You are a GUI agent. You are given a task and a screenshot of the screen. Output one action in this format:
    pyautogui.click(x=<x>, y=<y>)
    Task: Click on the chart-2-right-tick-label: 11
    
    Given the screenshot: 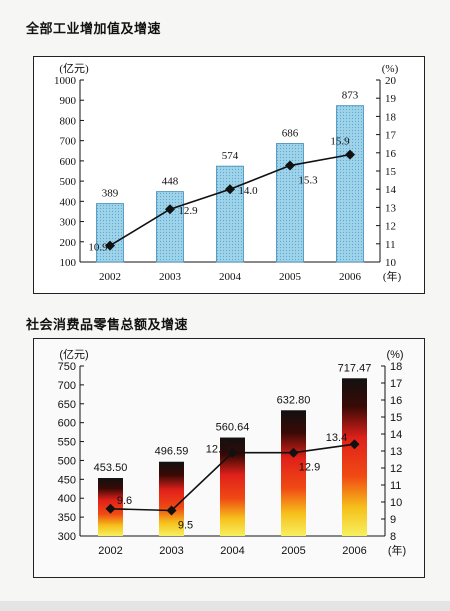 What is the action you would take?
    pyautogui.click(x=395, y=486)
    